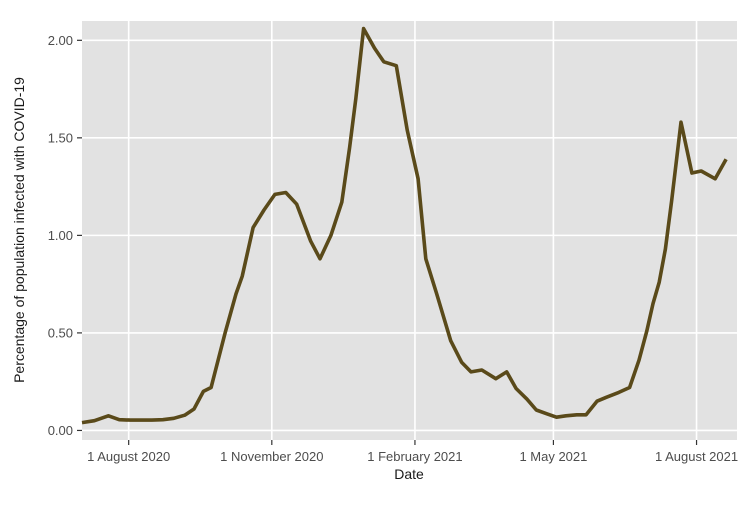  I want to click on x-tick-label: 1 November 2020, so click(271, 456).